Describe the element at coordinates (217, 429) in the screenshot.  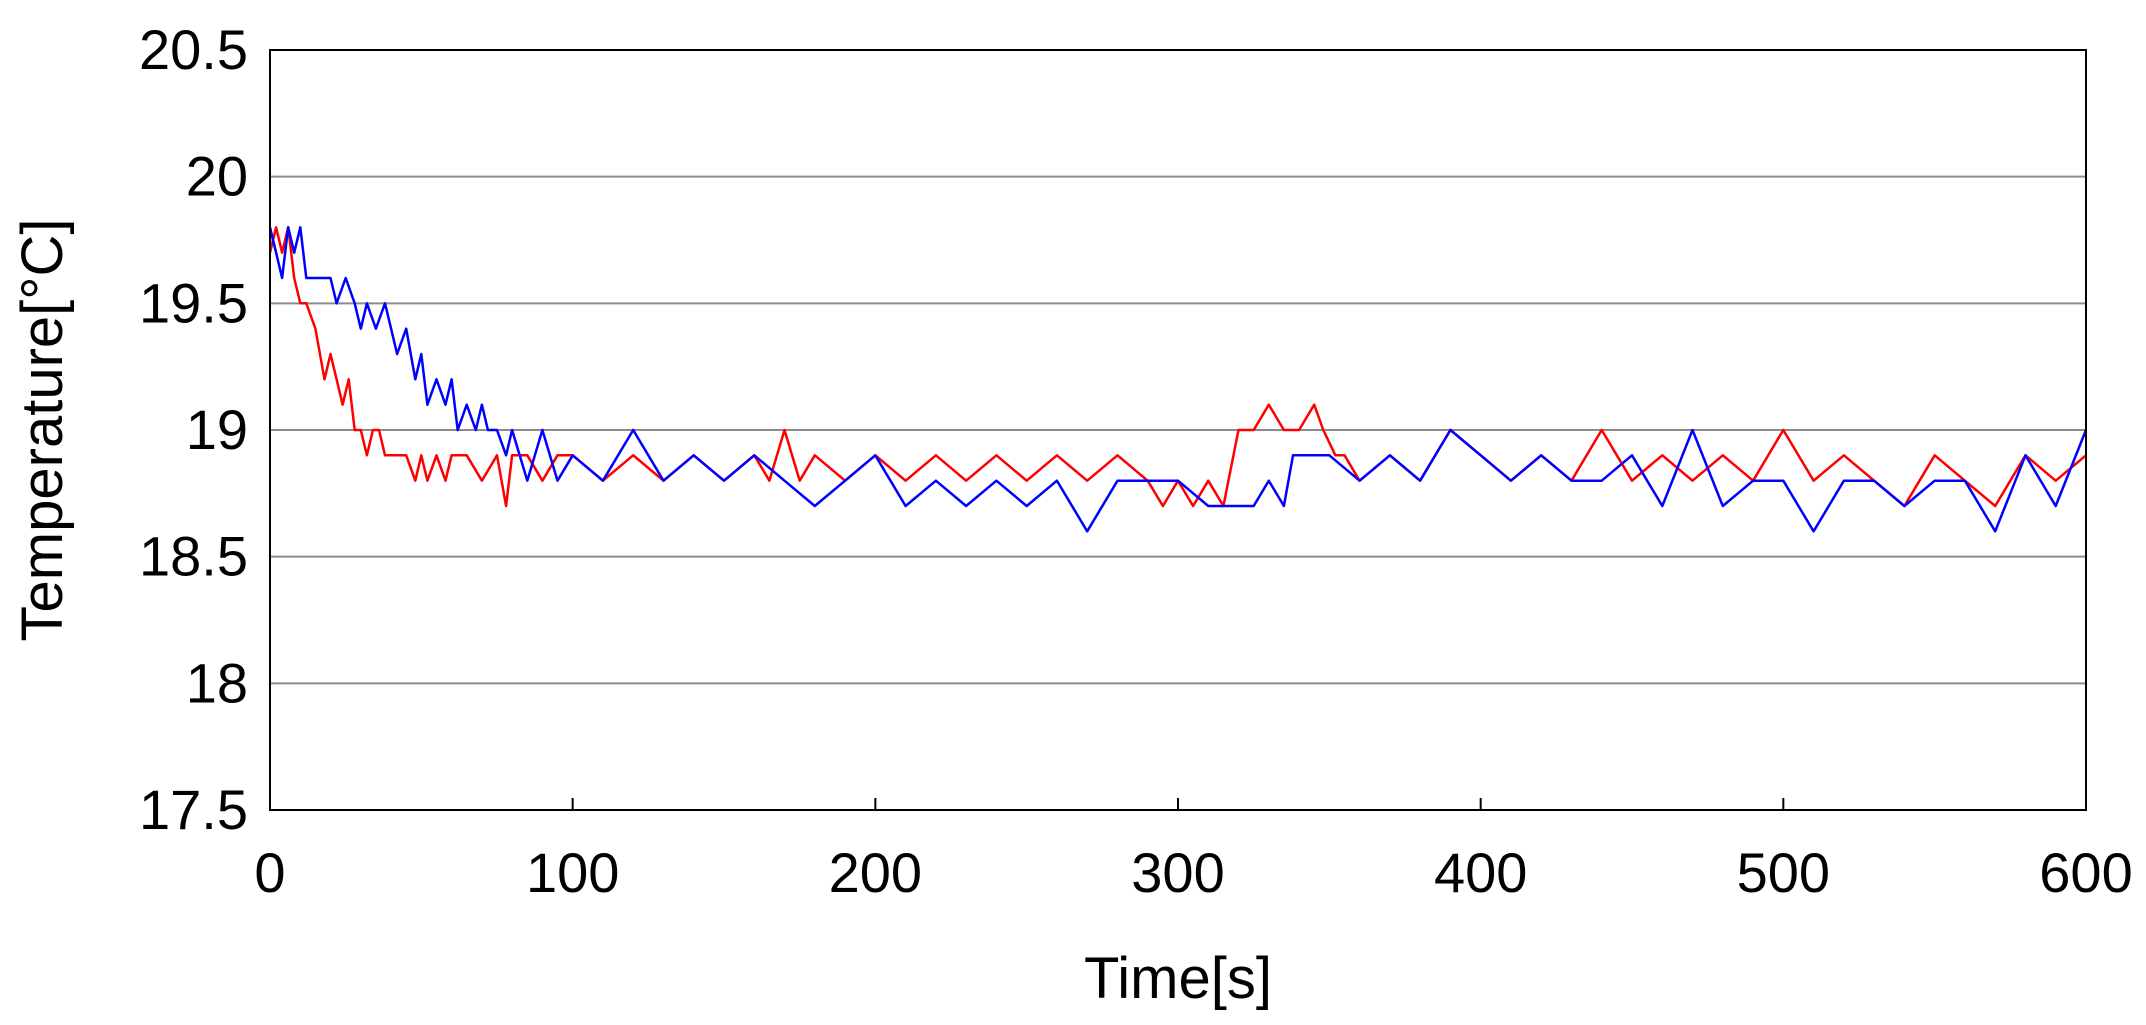
I see `y-tick-label: 19` at that location.